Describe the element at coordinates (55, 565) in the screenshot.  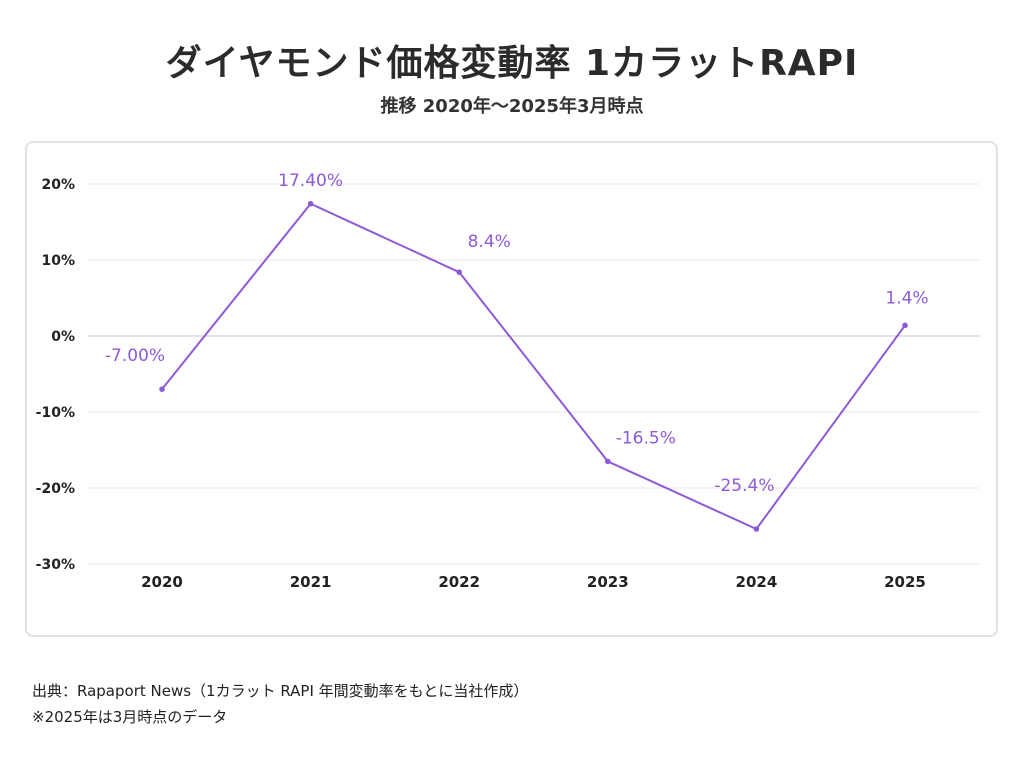
I see `y-tick-label: -30%` at that location.